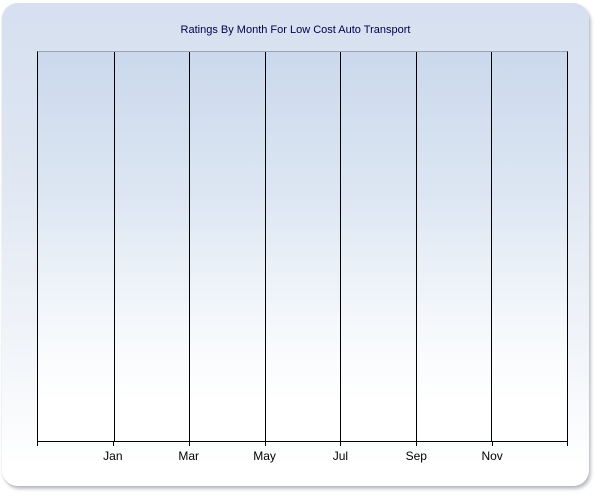 This screenshot has height=500, width=600. I want to click on x-axis-label: Mar, so click(189, 456).